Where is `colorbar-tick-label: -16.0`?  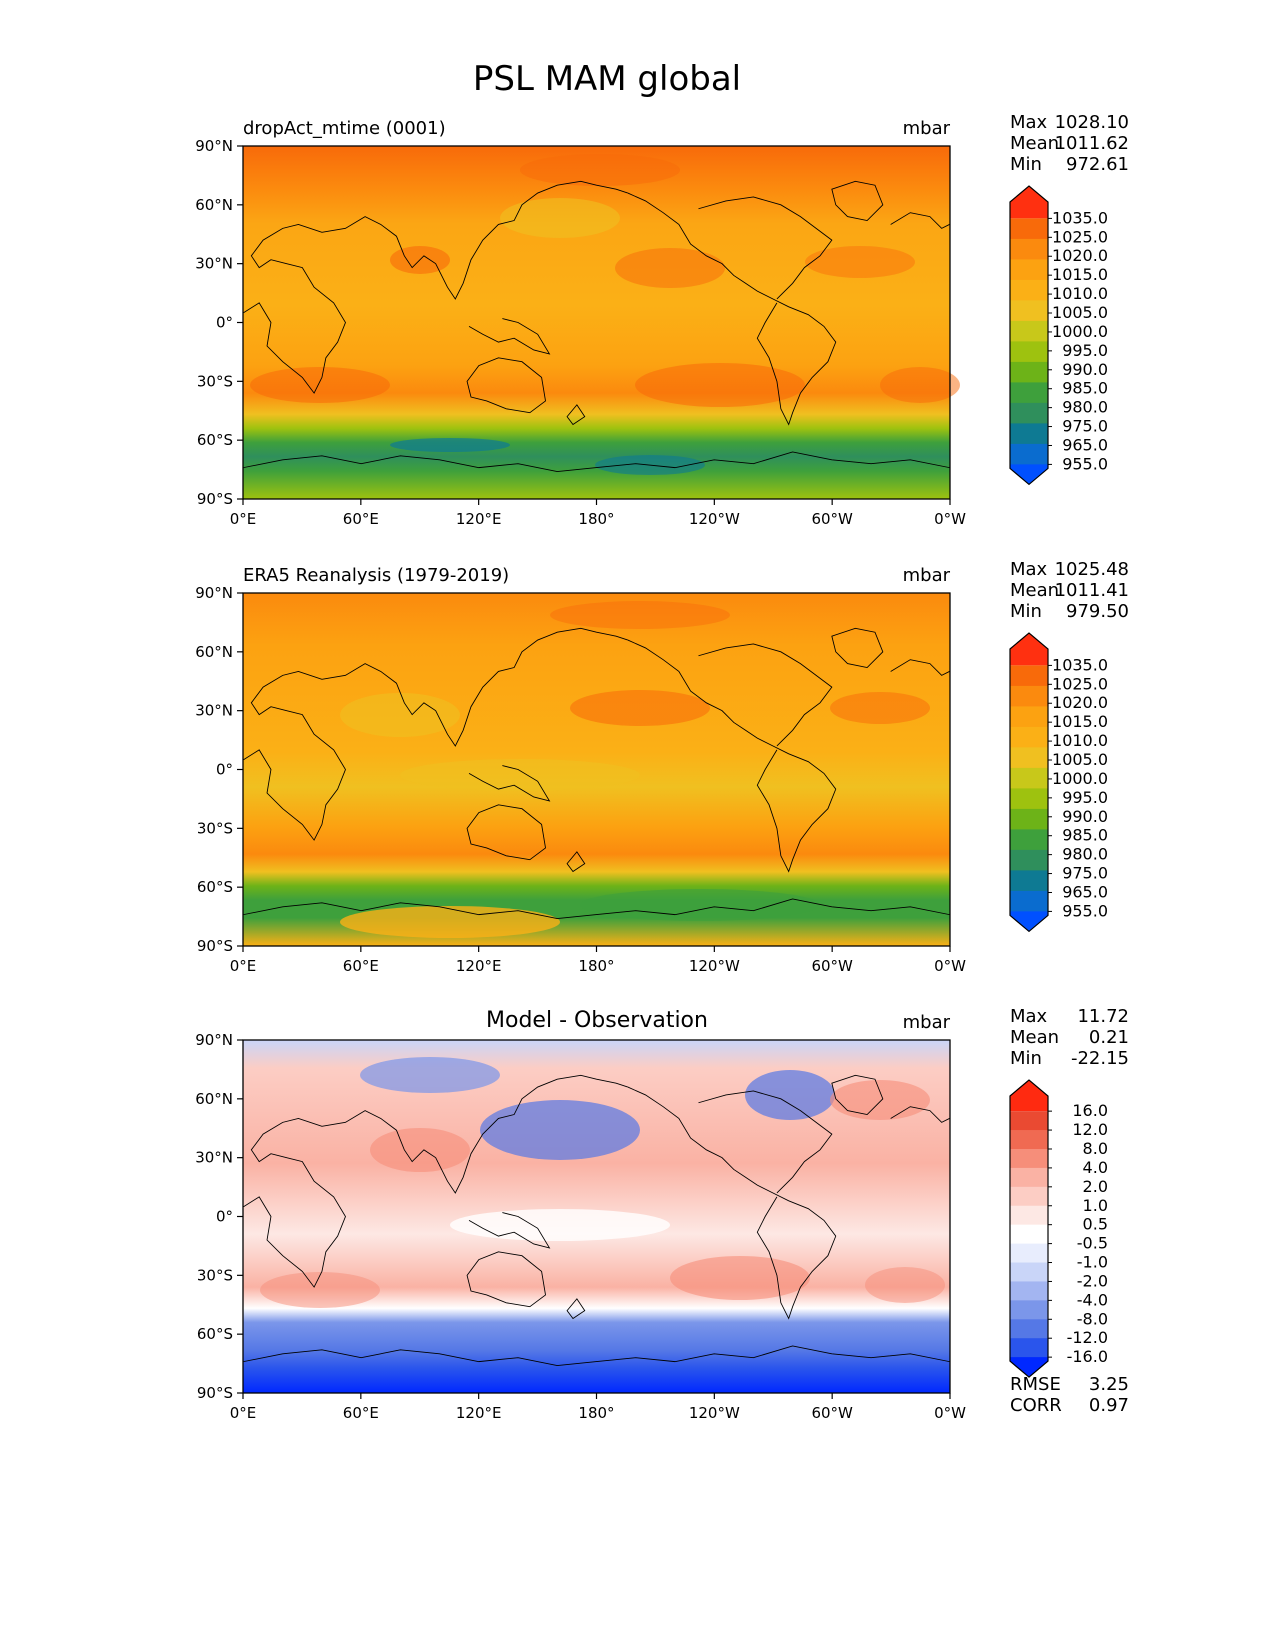
colorbar-tick-label: -16.0 is located at coordinates (1087, 1356).